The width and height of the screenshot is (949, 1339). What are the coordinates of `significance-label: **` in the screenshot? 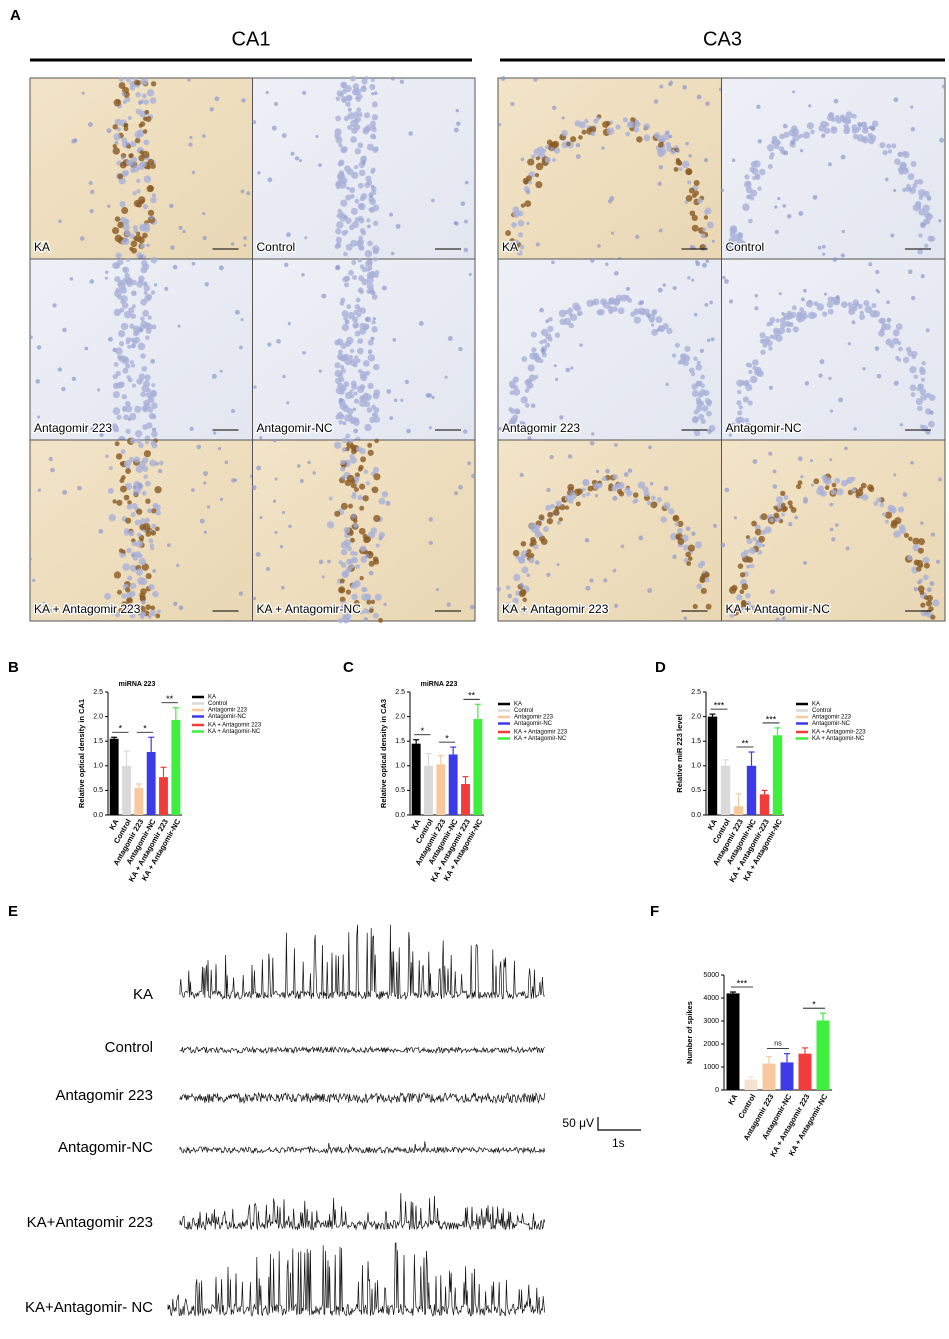 It's located at (472, 696).